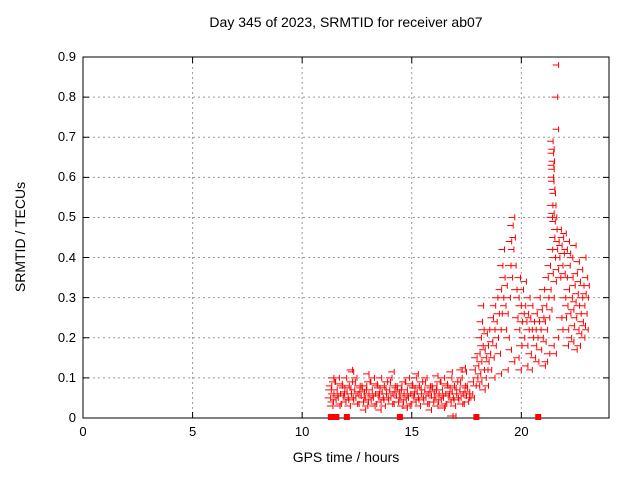 This screenshot has height=480, width=640. I want to click on y-tick-label: 0.5, so click(66, 217).